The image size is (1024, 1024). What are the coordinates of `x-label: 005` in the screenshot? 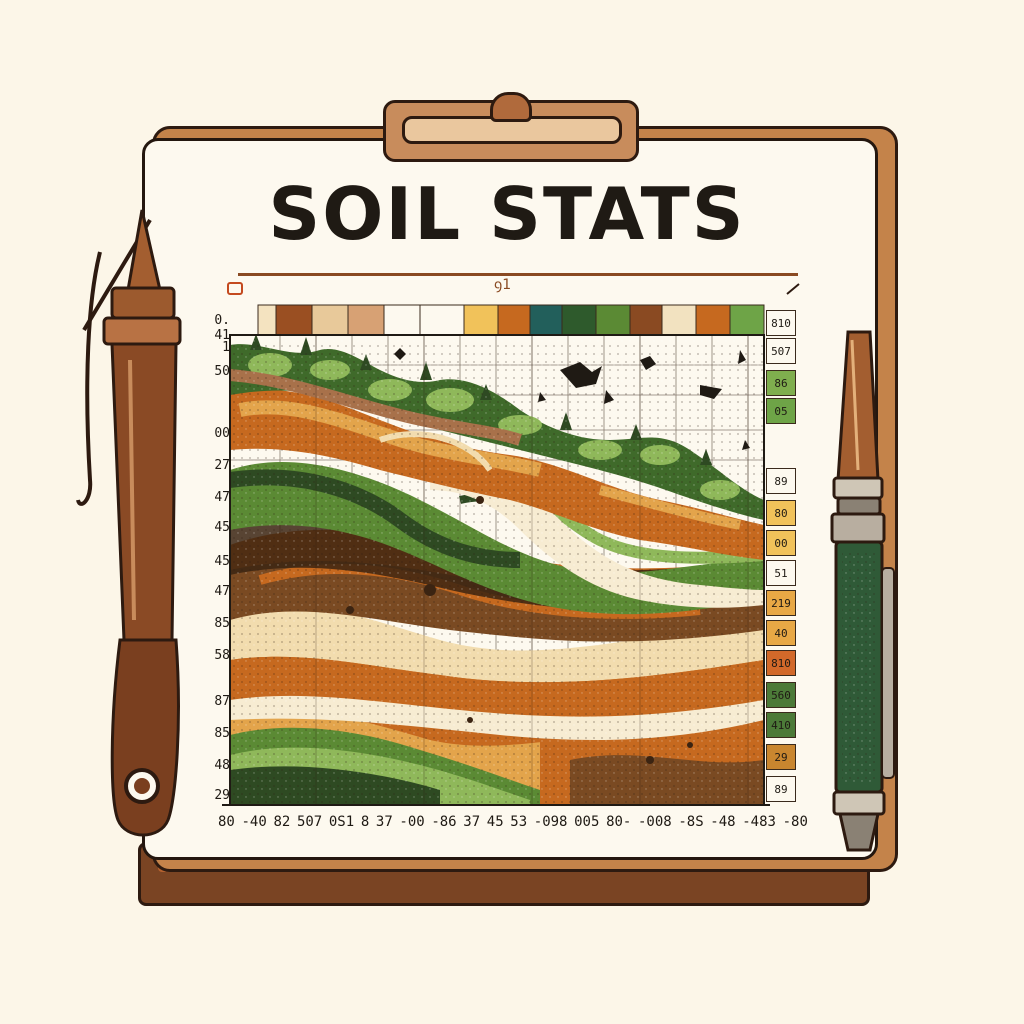 It's located at (587, 822).